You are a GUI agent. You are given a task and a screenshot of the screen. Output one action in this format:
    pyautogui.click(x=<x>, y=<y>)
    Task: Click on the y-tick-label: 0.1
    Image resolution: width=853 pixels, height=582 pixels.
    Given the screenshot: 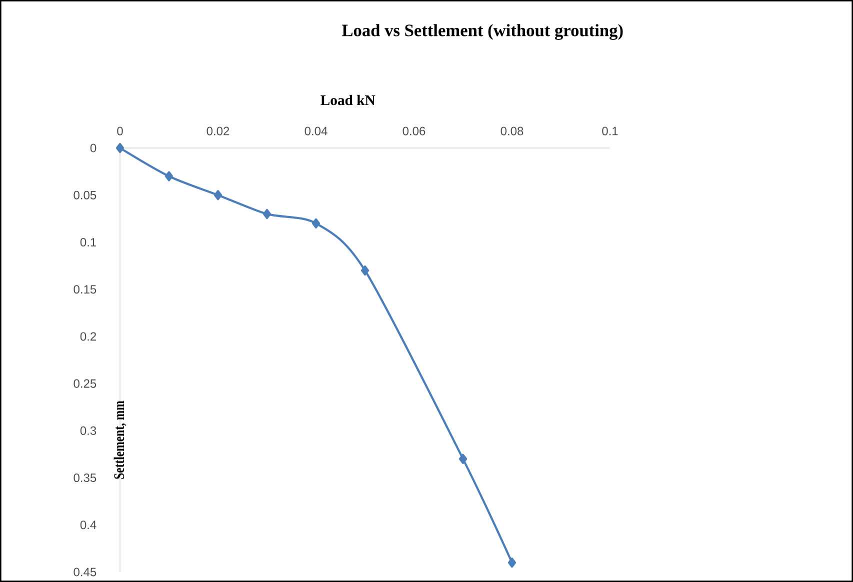 What is the action you would take?
    pyautogui.click(x=88, y=242)
    